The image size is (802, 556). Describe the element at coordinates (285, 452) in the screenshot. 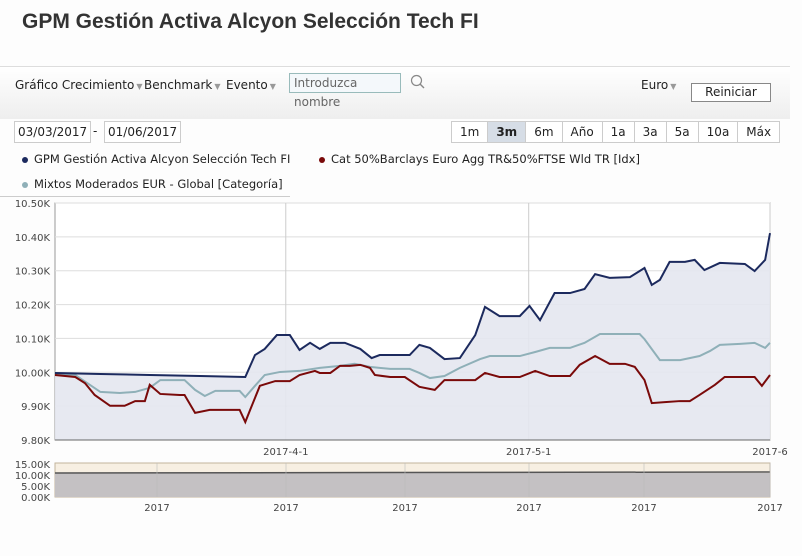

I see `x-tick-label: 2017-4-1` at that location.